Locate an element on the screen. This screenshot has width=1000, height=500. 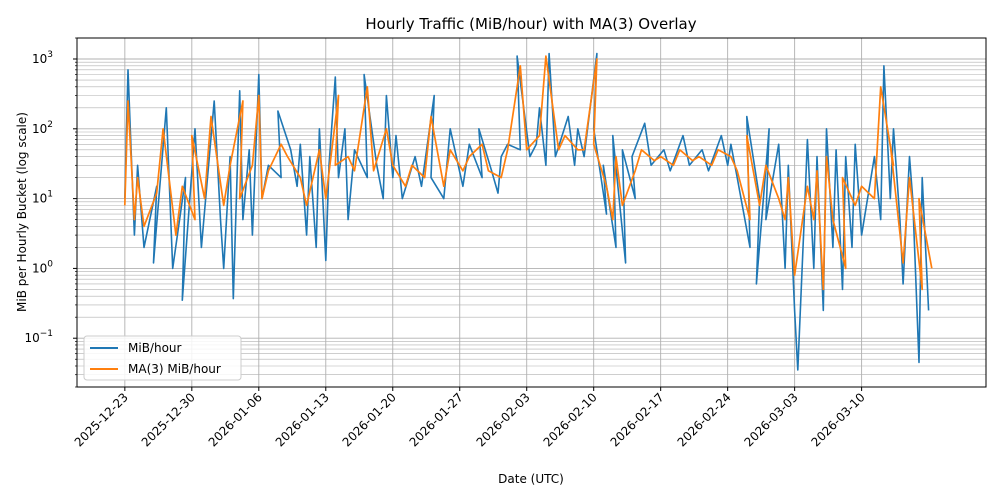
x-axis-label: Date (UTC) is located at coordinates (531, 479).